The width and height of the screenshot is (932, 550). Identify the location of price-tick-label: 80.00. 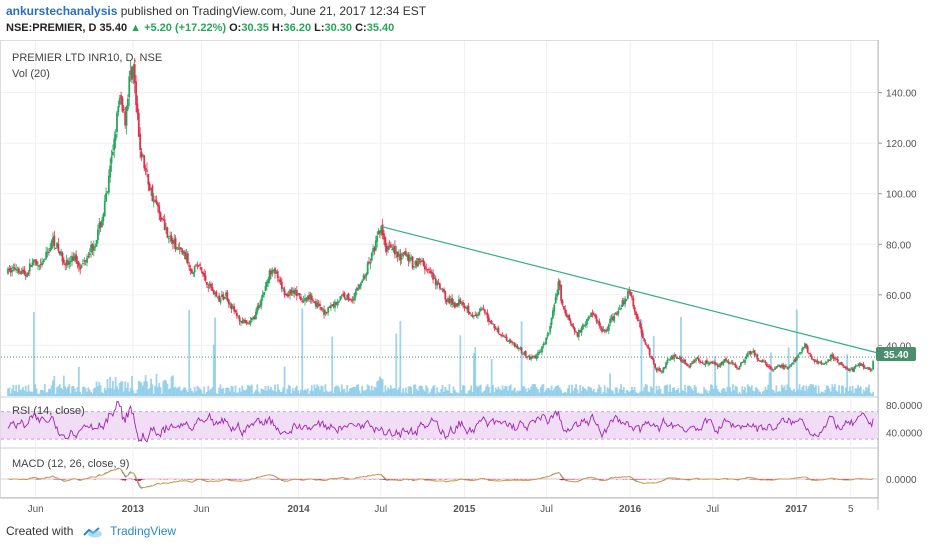
(898, 245).